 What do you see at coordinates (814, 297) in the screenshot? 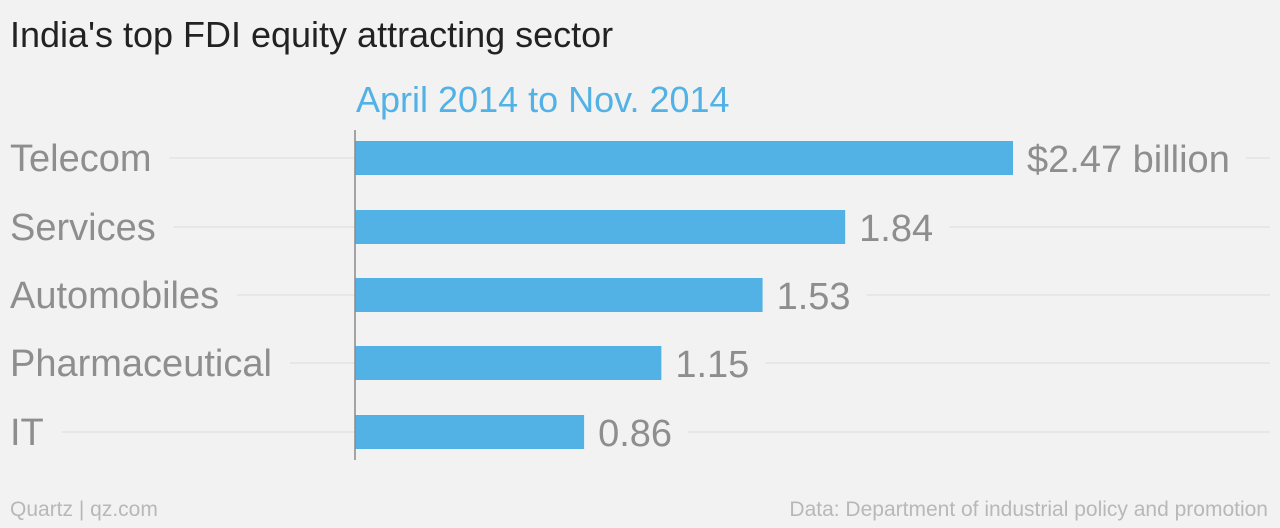
I see `value-label: 1.53` at bounding box center [814, 297].